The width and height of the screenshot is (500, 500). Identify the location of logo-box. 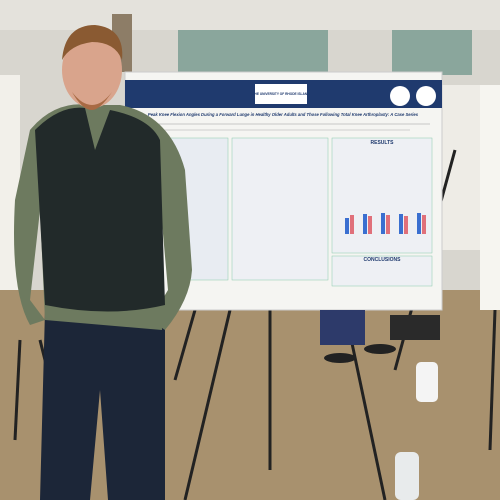
(281, 94).